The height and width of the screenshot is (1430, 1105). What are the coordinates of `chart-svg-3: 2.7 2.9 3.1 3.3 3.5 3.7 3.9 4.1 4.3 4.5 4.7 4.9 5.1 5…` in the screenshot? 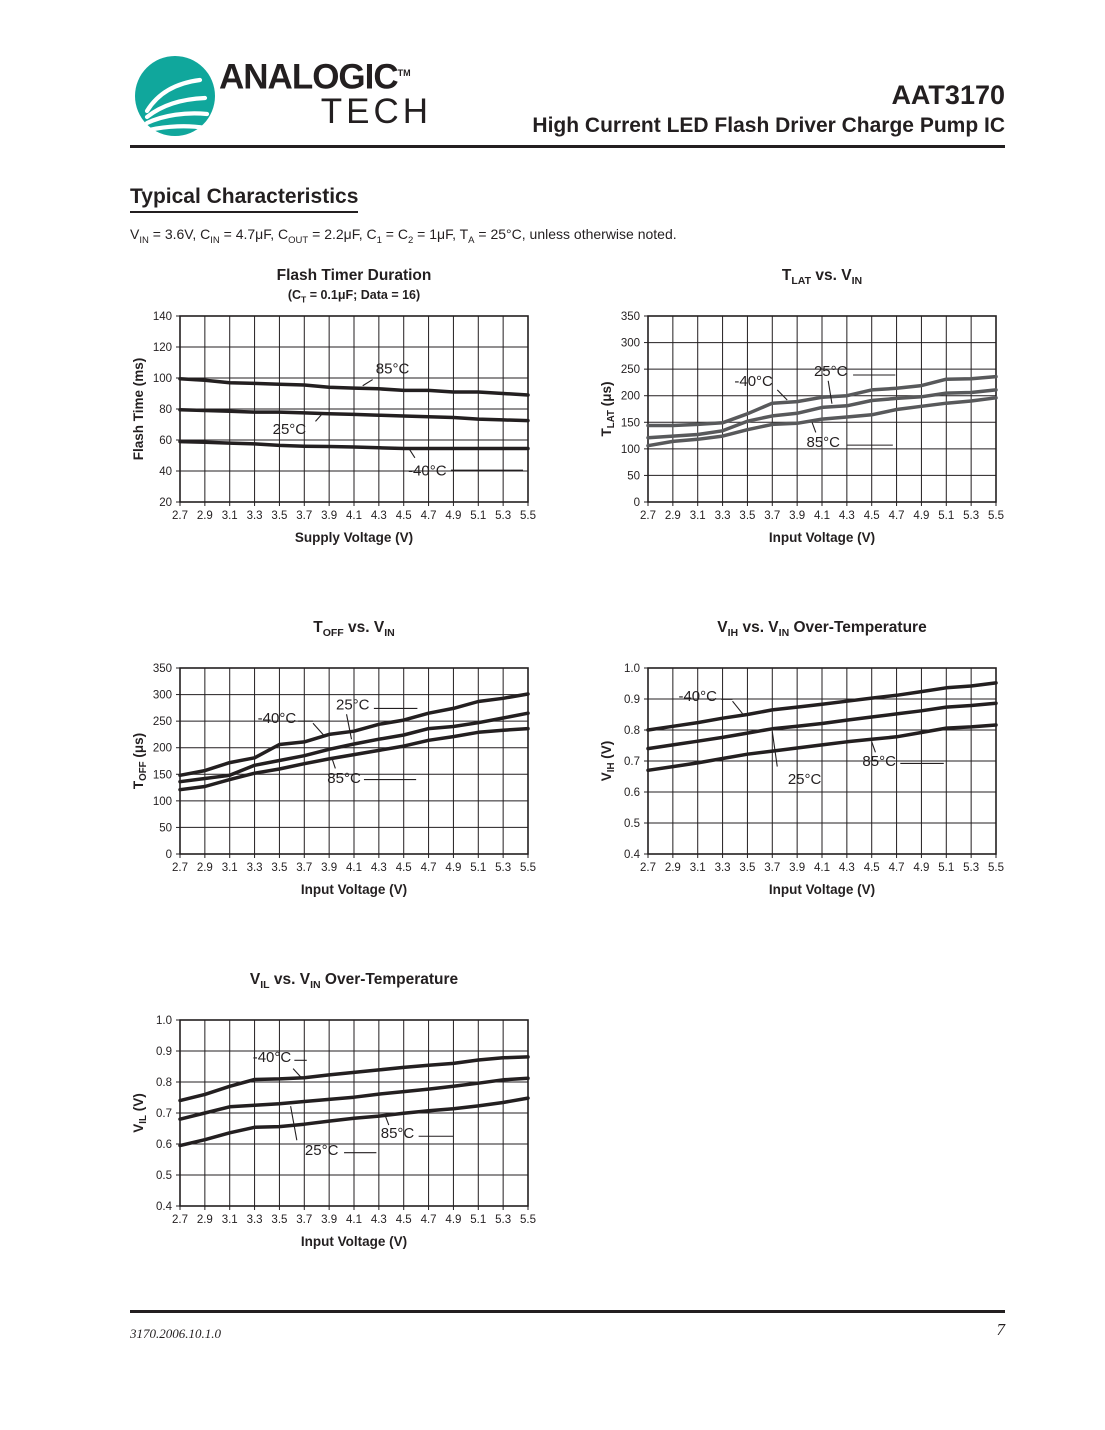 It's located at (801, 780).